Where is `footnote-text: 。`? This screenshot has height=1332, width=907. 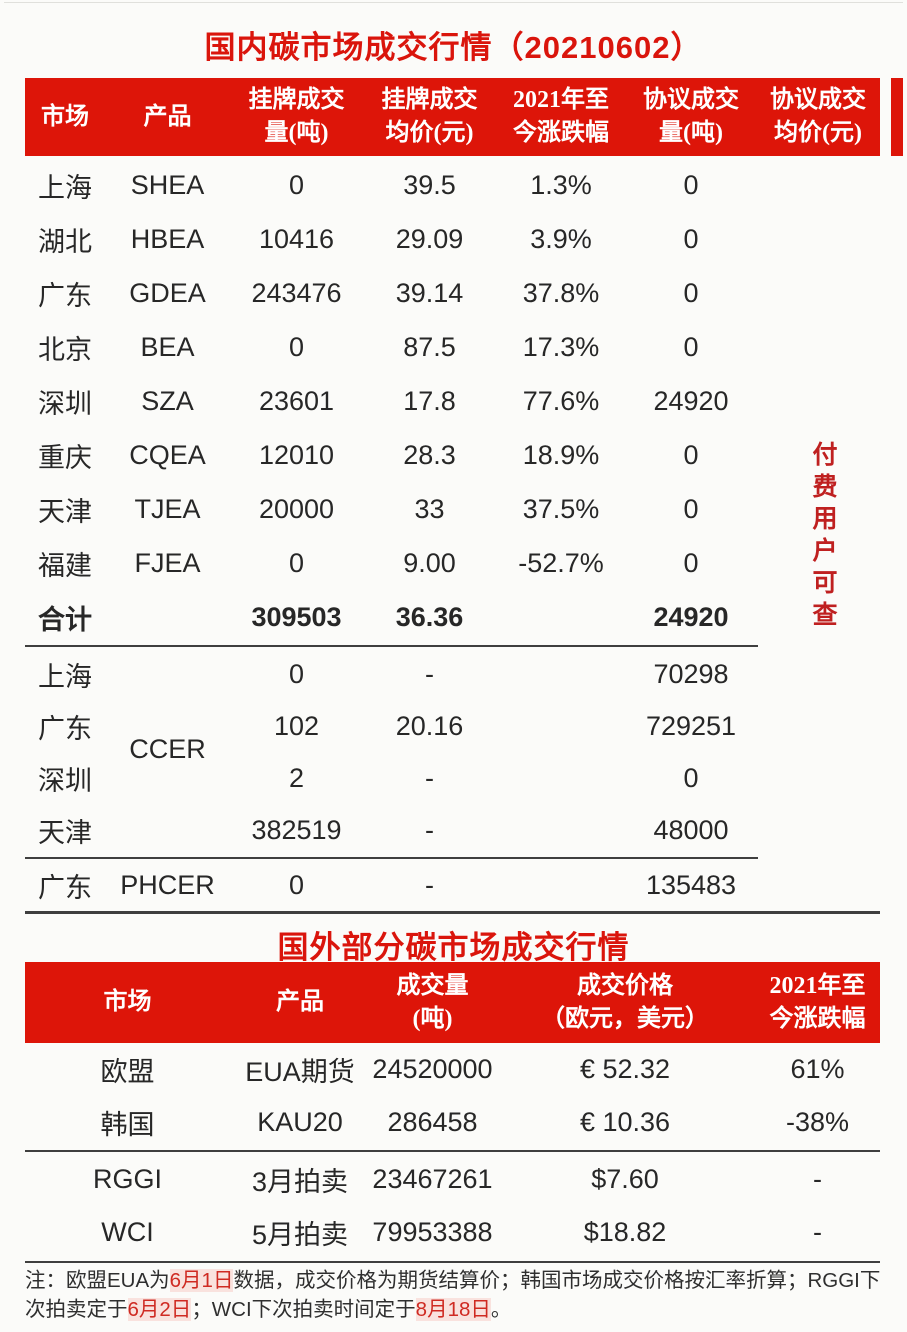 footnote-text: 。 is located at coordinates (501, 1309).